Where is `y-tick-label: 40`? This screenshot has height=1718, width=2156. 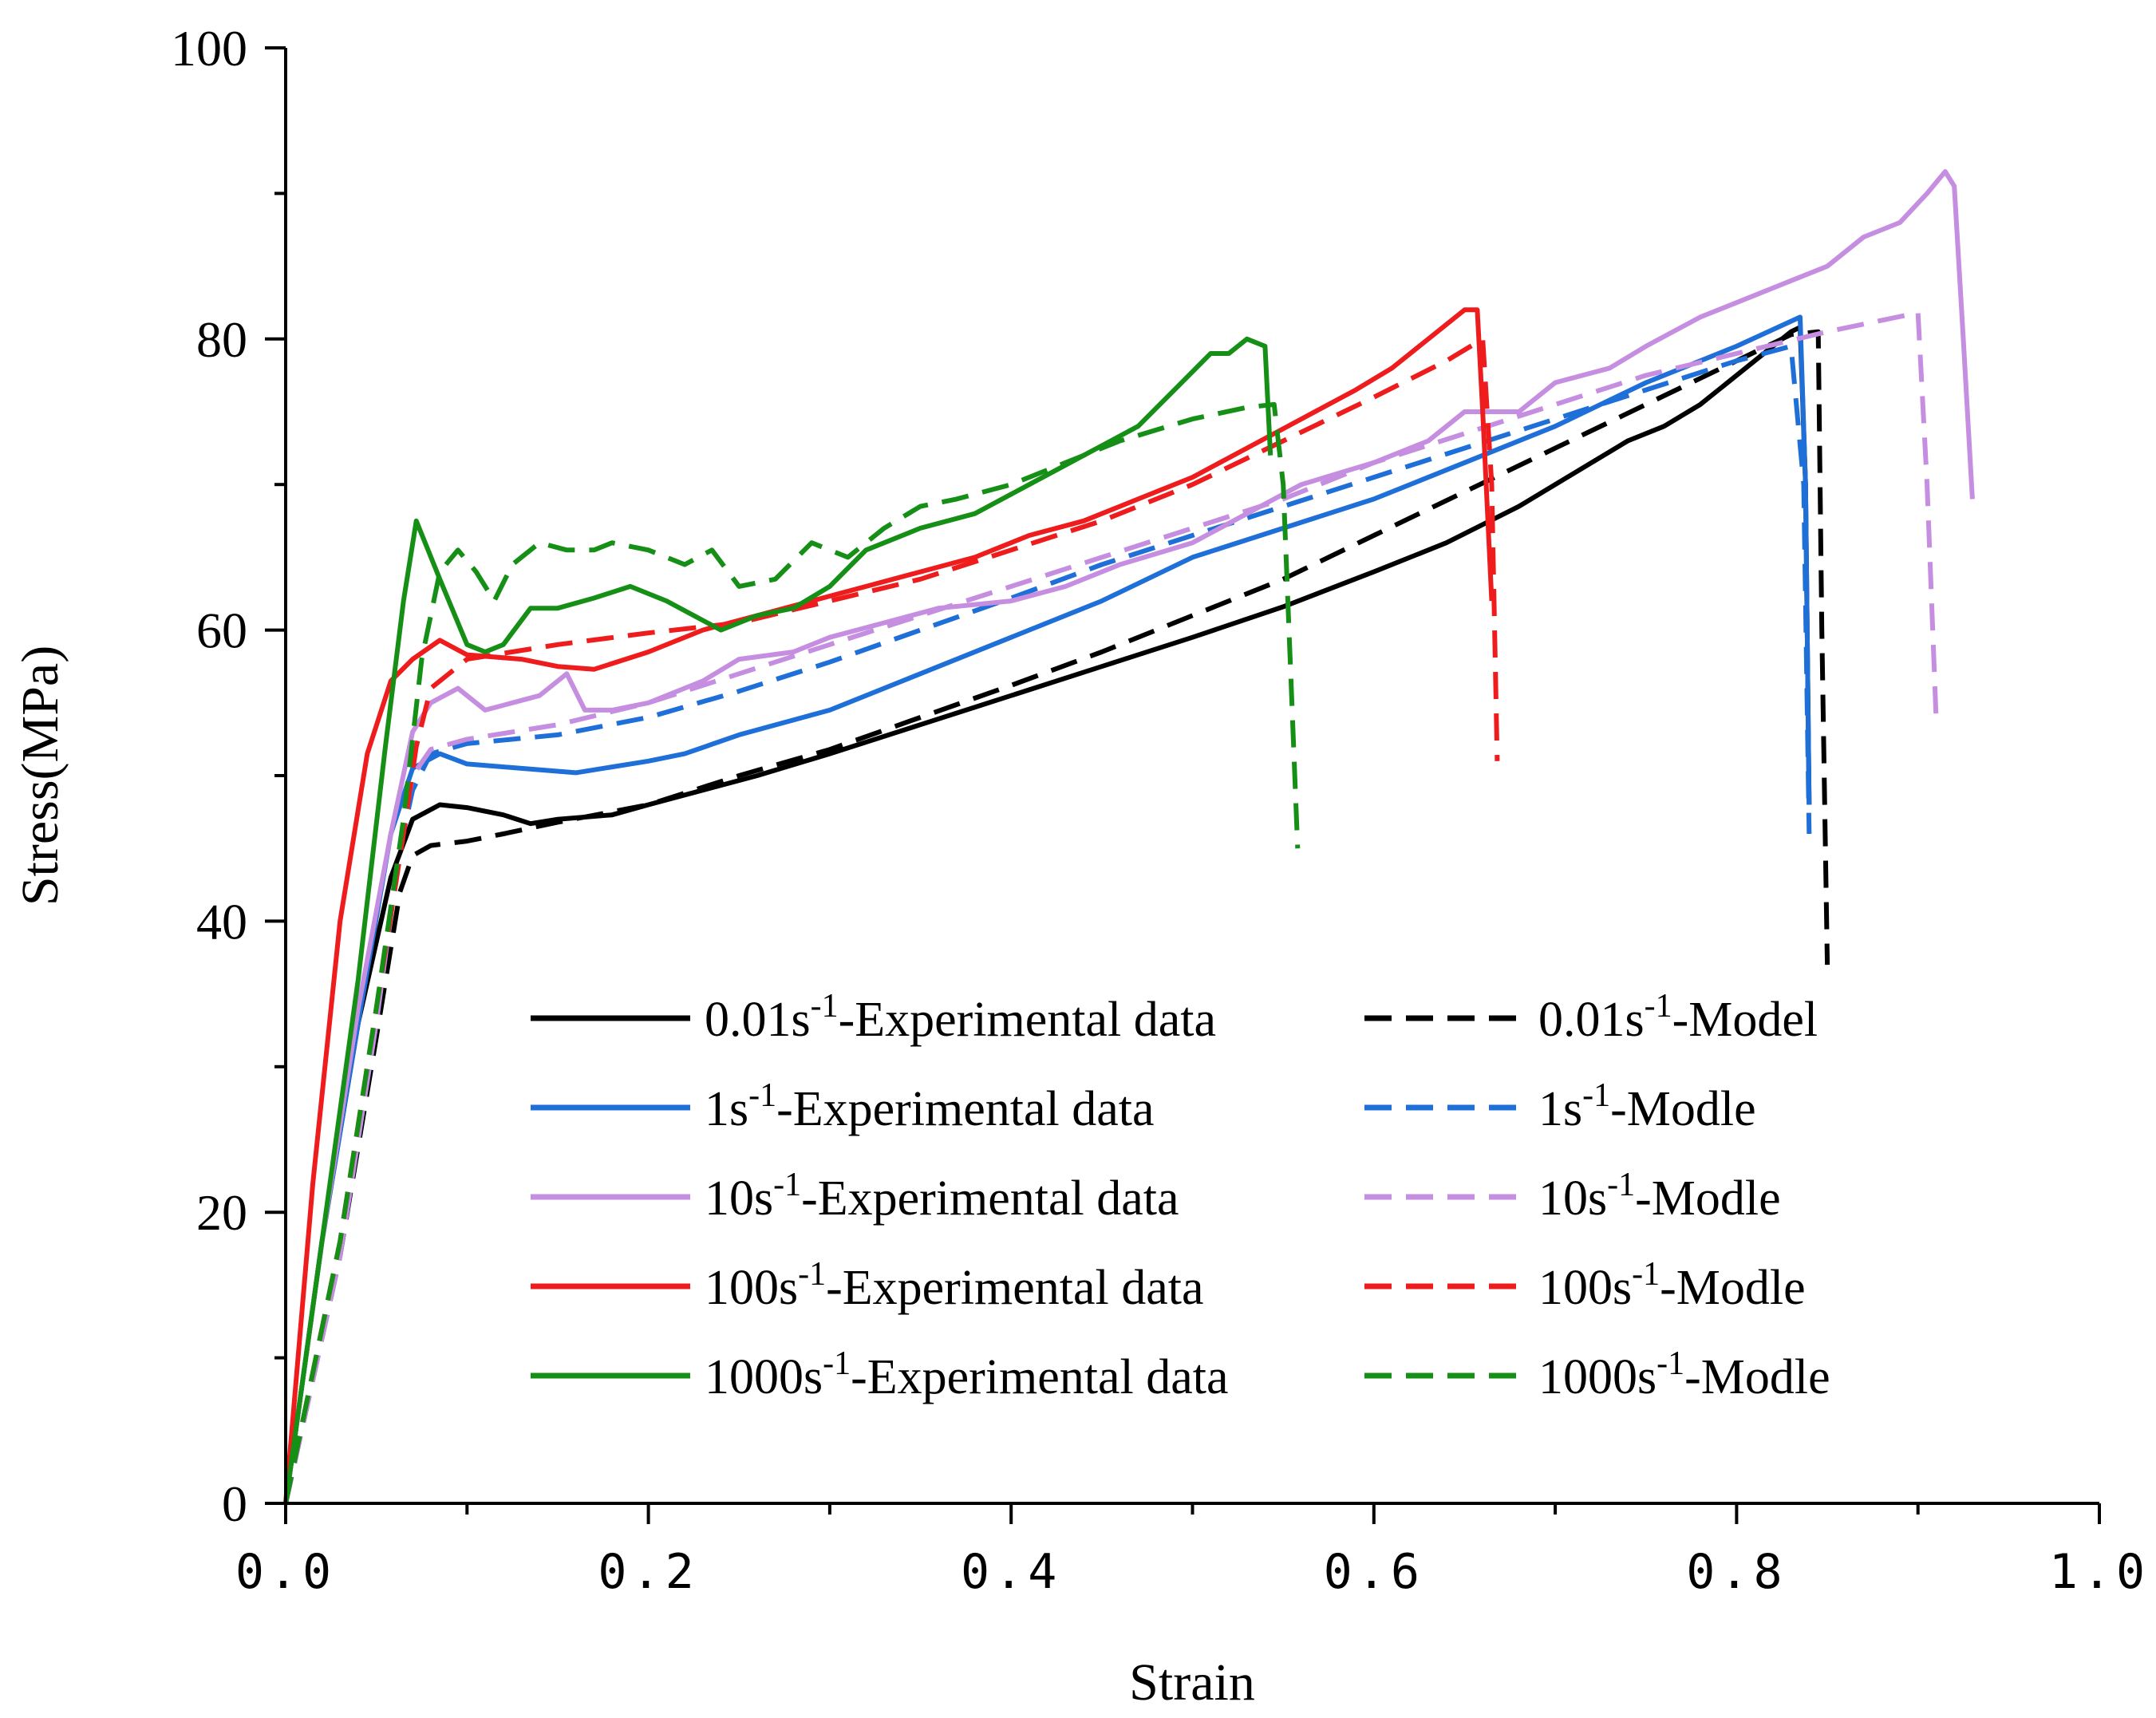
y-tick-label: 40 is located at coordinates (221, 921).